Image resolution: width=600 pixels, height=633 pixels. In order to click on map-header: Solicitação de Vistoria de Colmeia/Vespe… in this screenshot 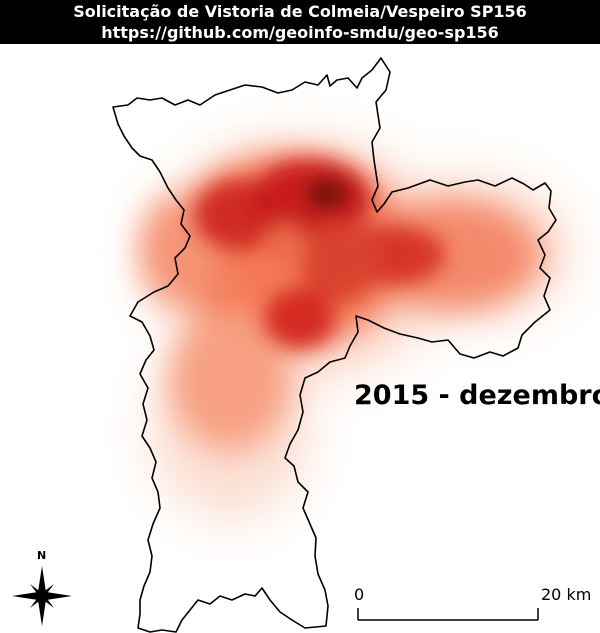, I will do `click(300, 22)`.